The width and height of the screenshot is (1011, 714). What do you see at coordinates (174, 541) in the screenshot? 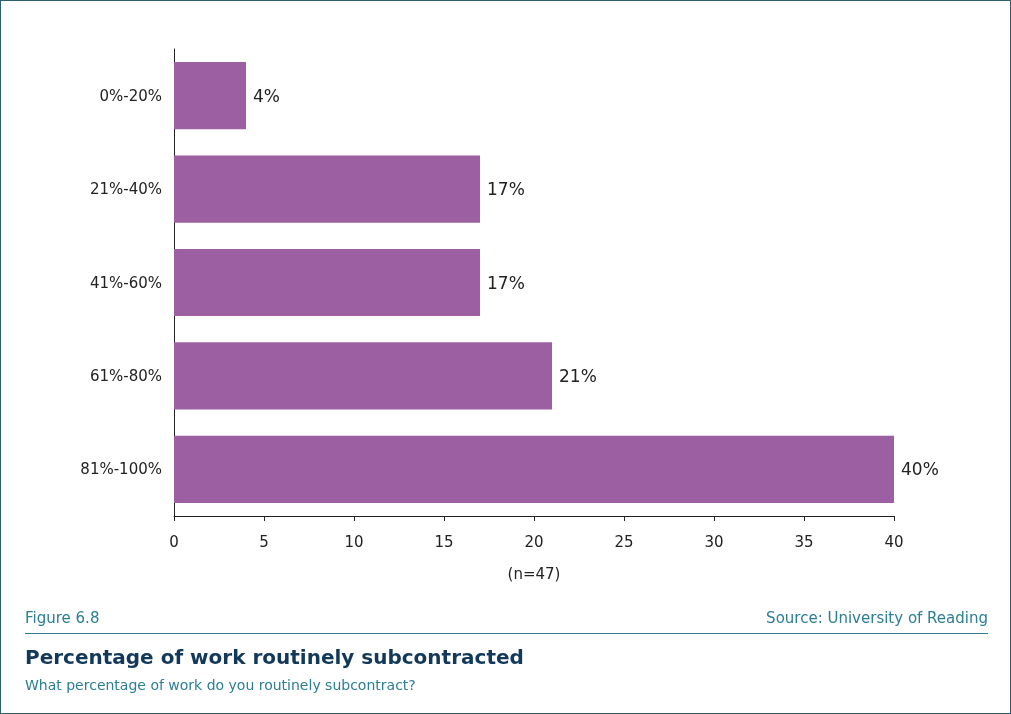
I see `x-tick-label: 0` at bounding box center [174, 541].